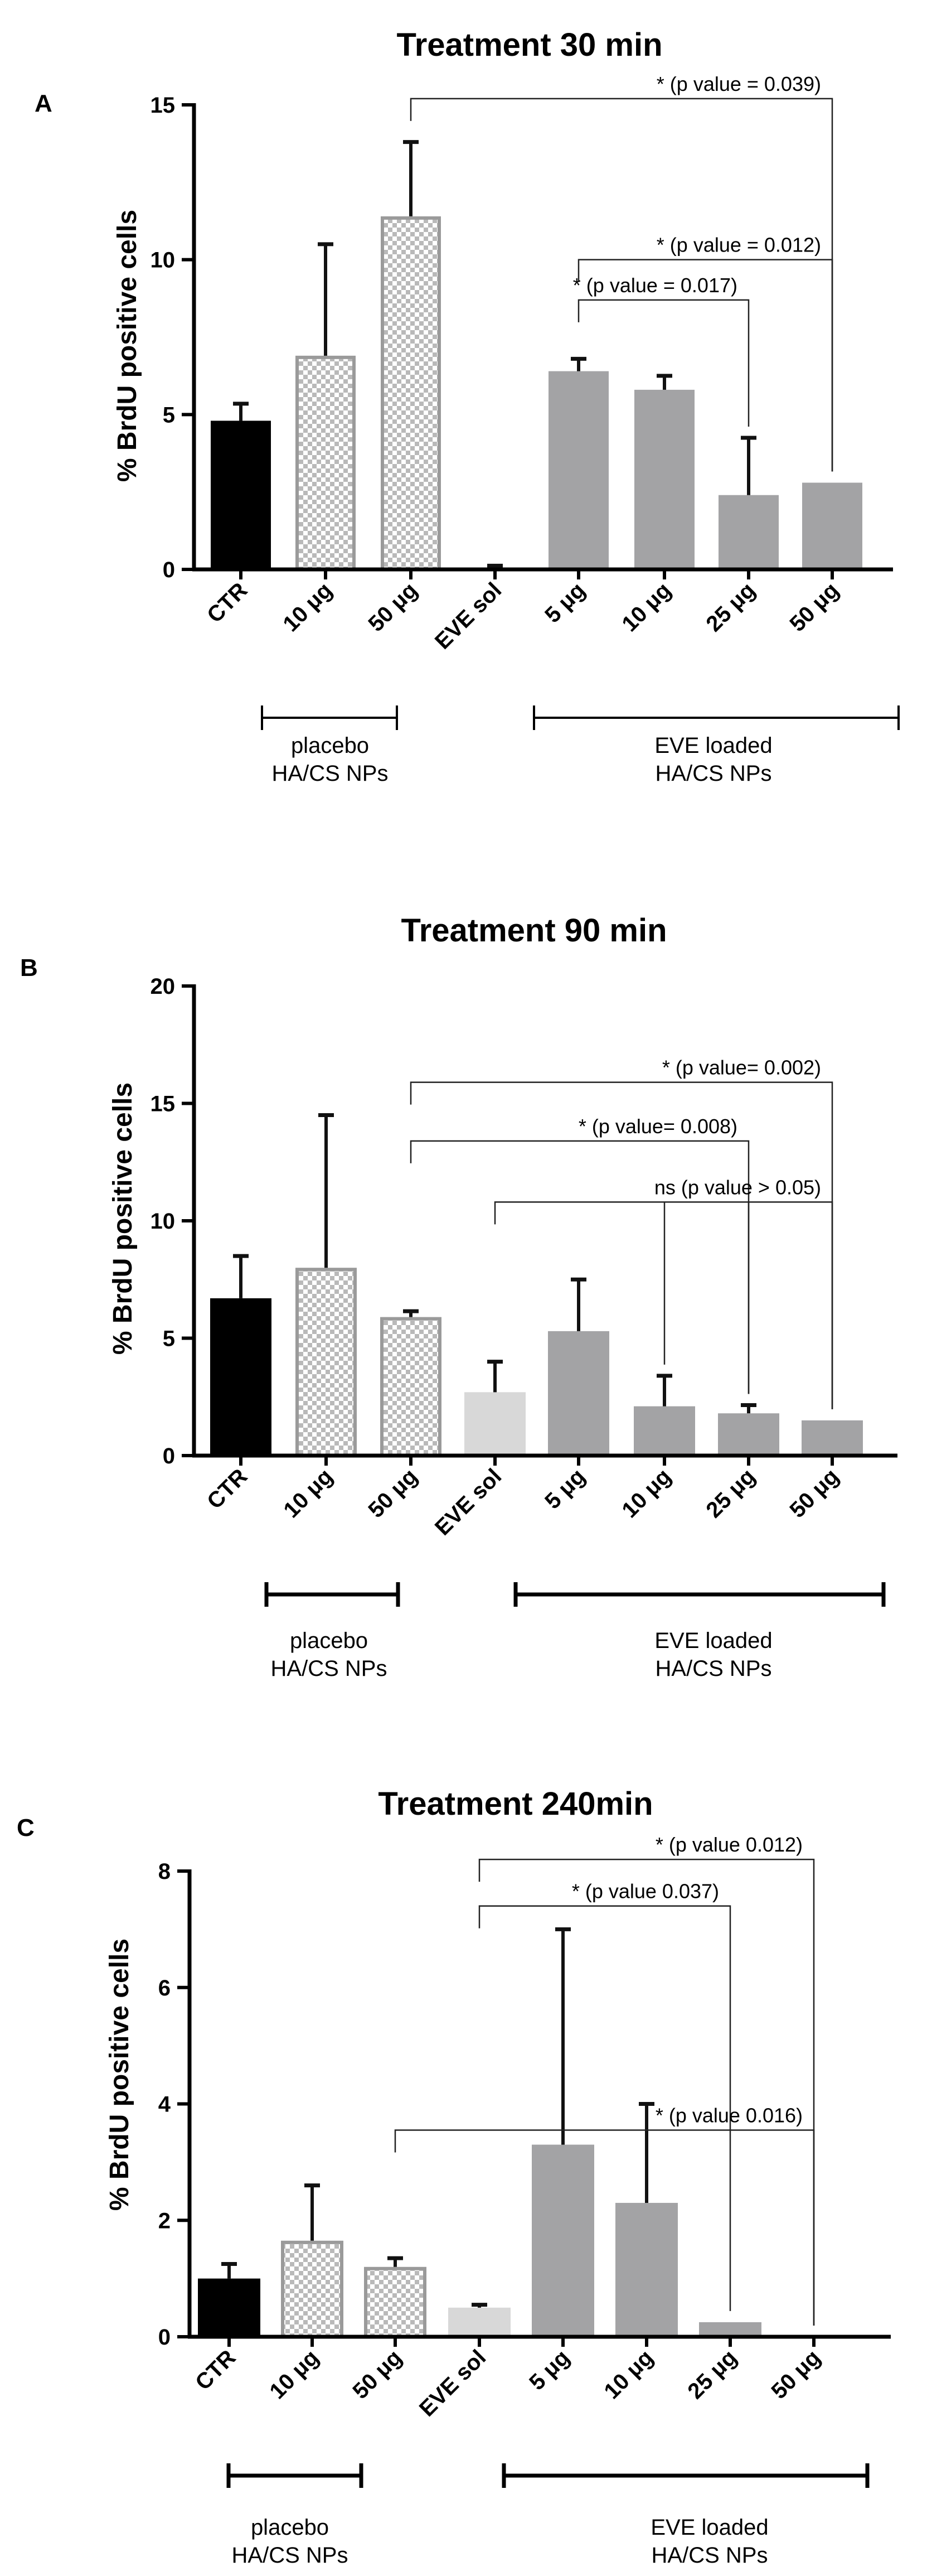 The width and height of the screenshot is (927, 2576). What do you see at coordinates (468, 1502) in the screenshot?
I see `panel-b-category-label-3: EVE sol` at bounding box center [468, 1502].